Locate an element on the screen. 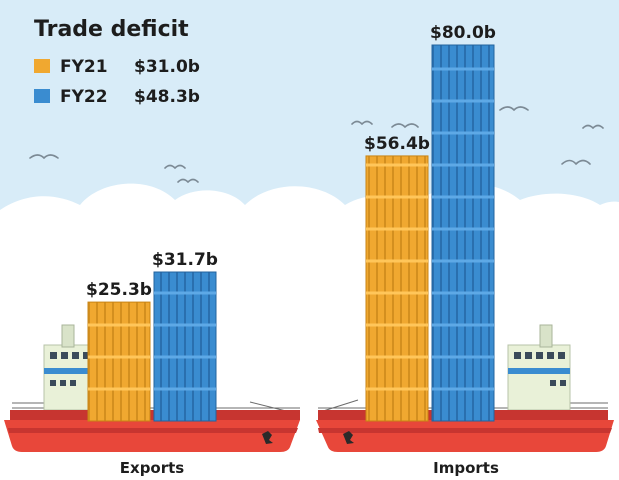 Image resolution: width=619 pixels, height=480 pixels. value-label-exports-fy21: $25.3b is located at coordinates (119, 290).